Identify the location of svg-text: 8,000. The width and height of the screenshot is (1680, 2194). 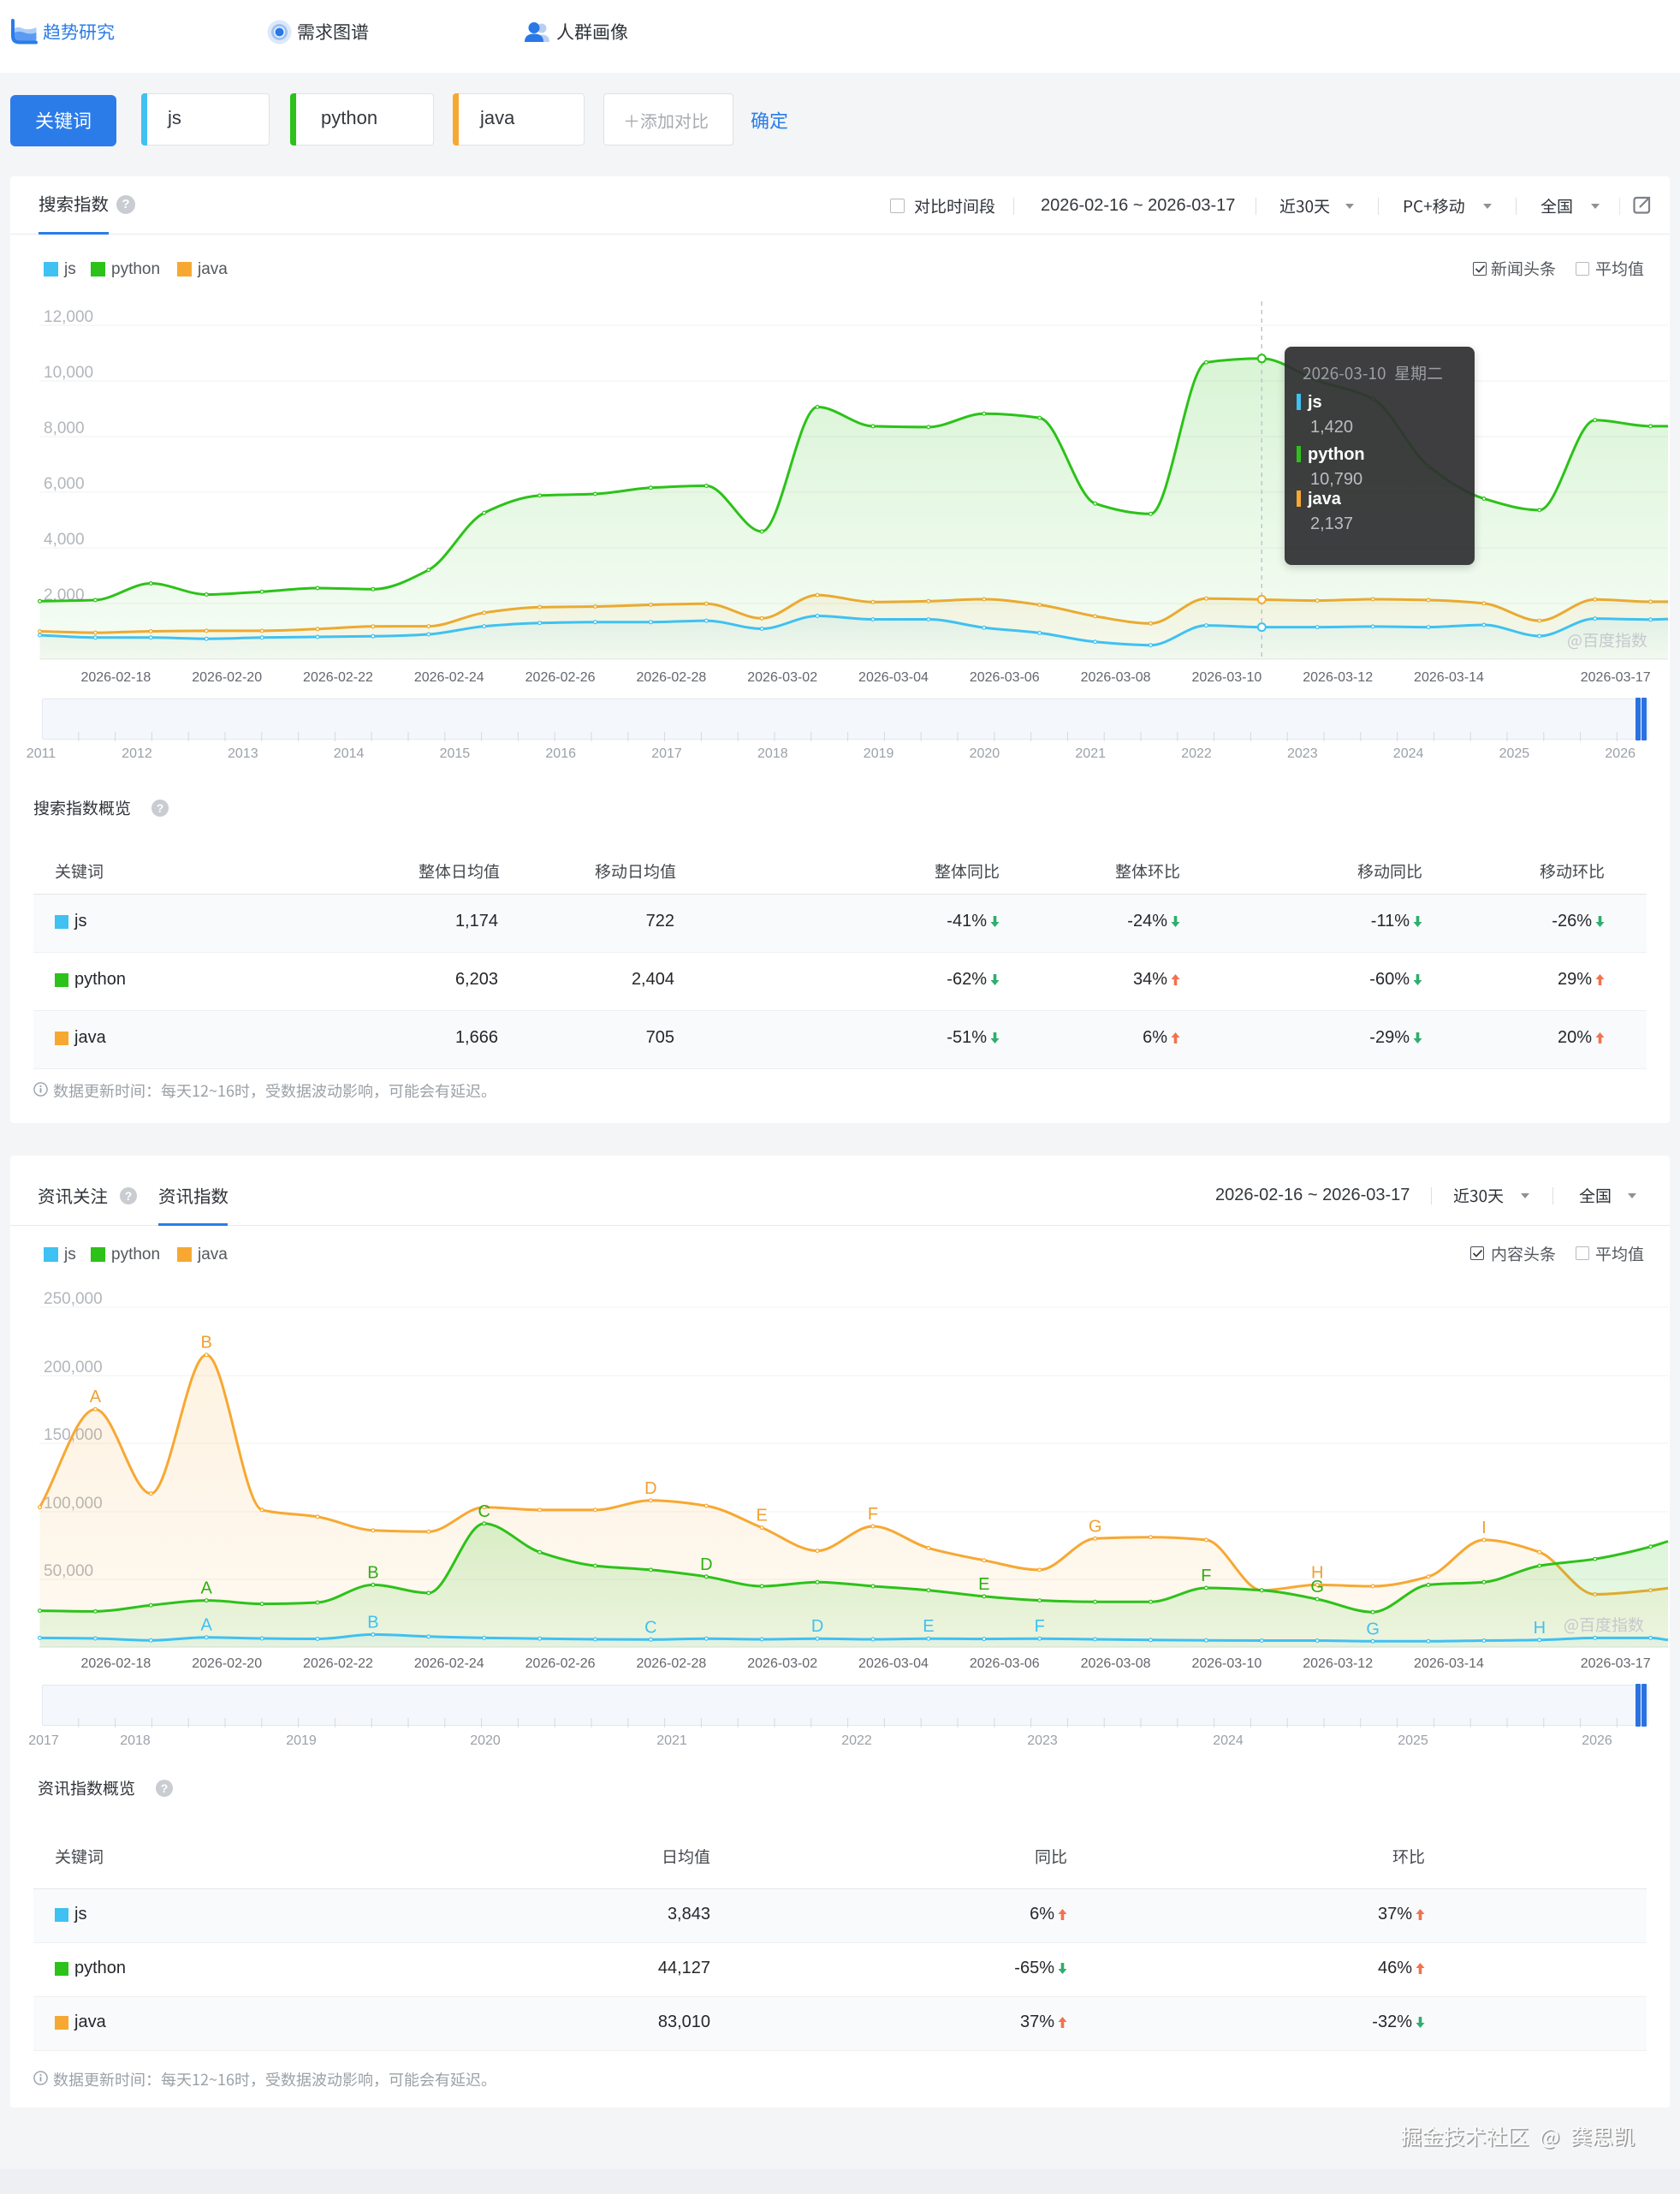
(64, 428).